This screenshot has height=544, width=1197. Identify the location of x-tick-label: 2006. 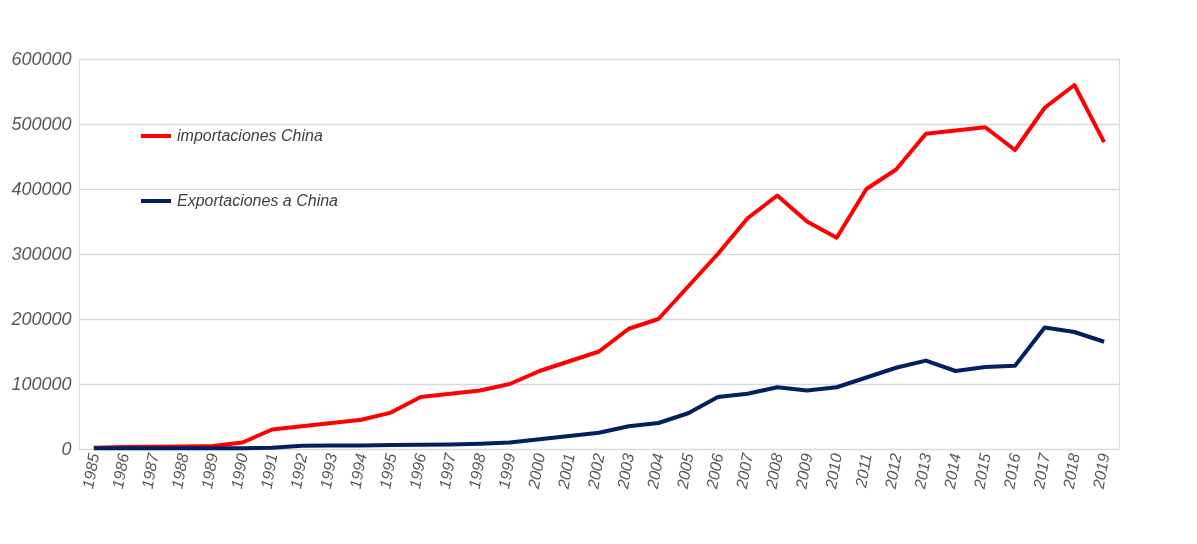
(715, 471).